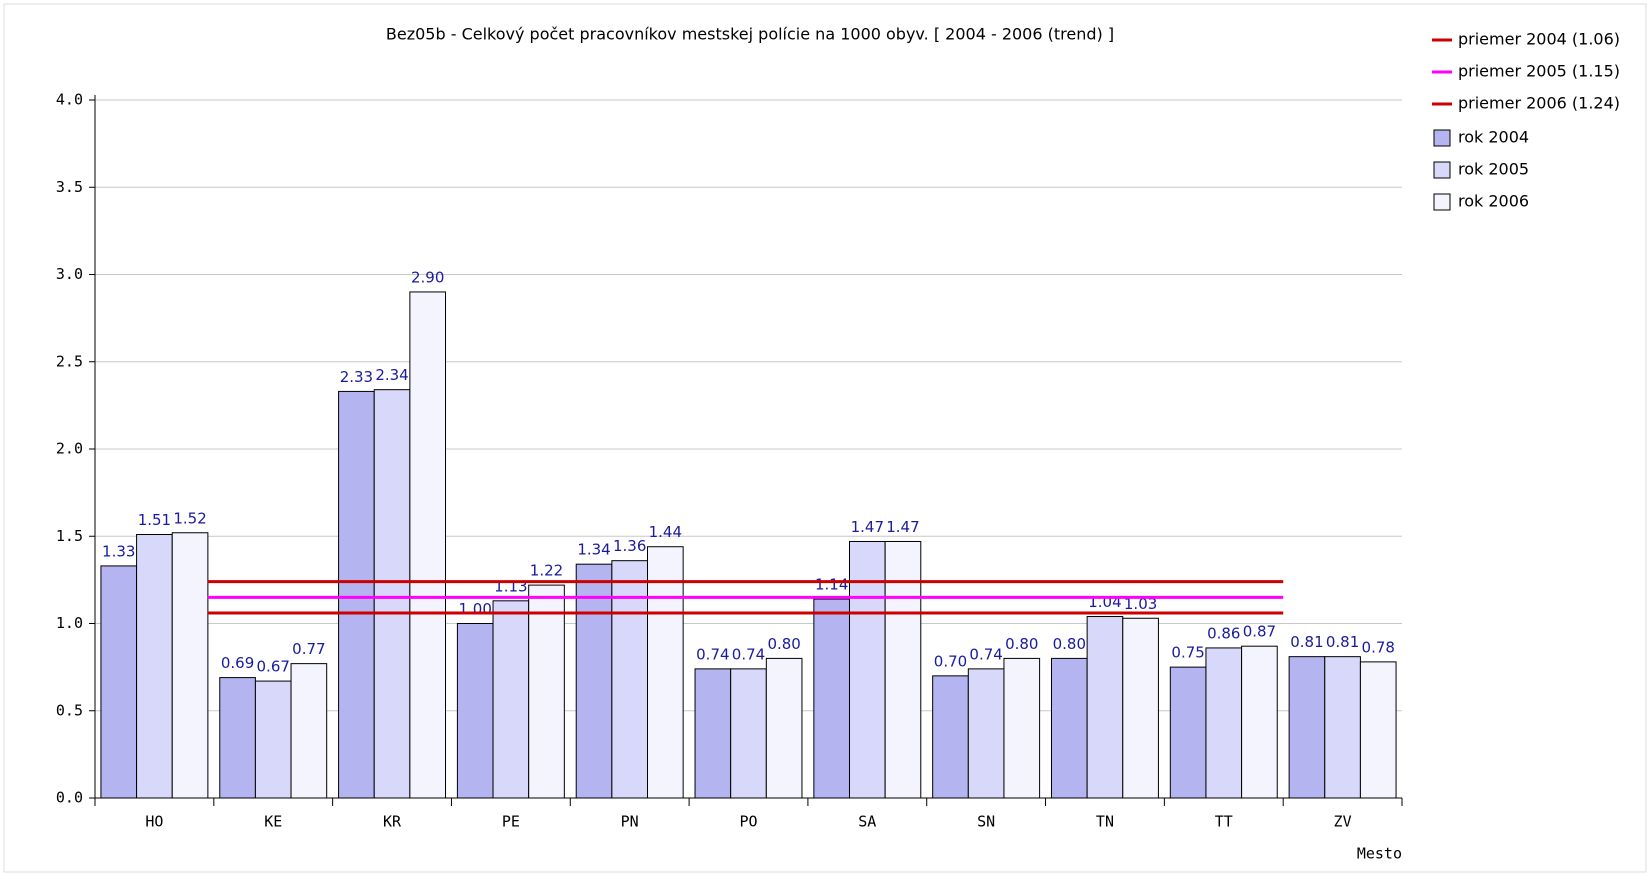 Image resolution: width=1650 pixels, height=876 pixels. Describe the element at coordinates (510, 586) in the screenshot. I see `value-label: 1.13` at that location.